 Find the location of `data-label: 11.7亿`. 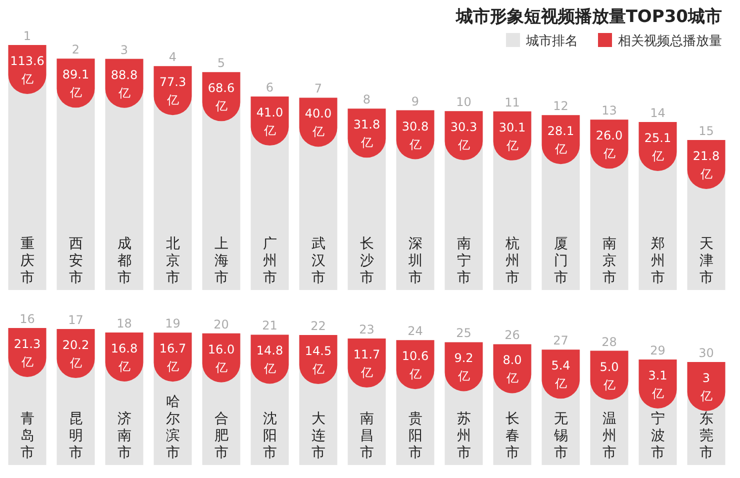

data-label: 11.7亿 is located at coordinates (366, 364).